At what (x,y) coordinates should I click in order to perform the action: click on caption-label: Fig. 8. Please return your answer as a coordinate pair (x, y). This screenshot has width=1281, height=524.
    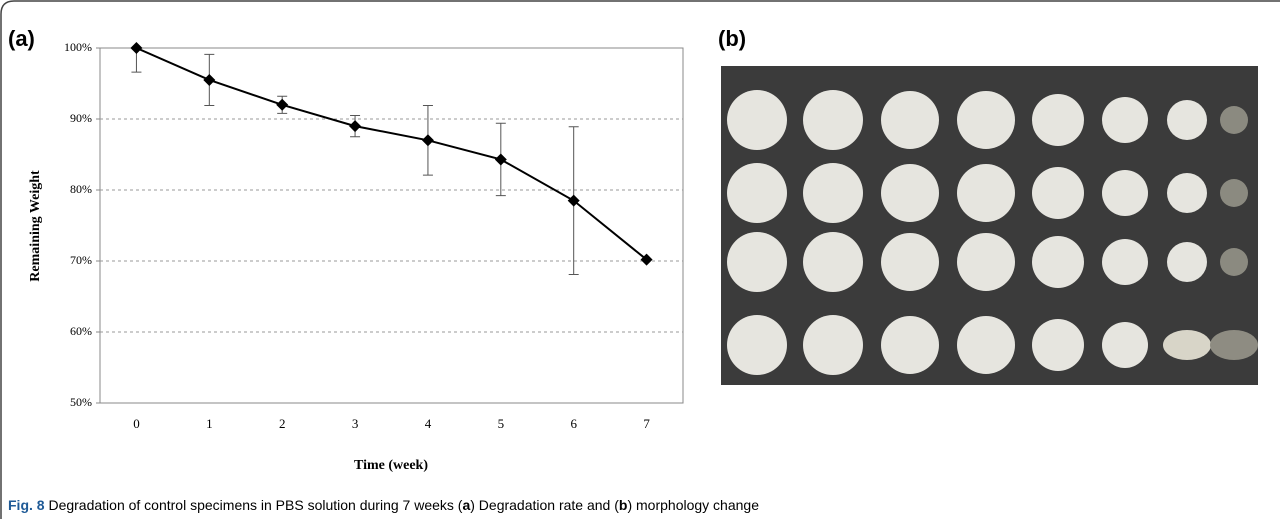
    Looking at the image, I should click on (26, 505).